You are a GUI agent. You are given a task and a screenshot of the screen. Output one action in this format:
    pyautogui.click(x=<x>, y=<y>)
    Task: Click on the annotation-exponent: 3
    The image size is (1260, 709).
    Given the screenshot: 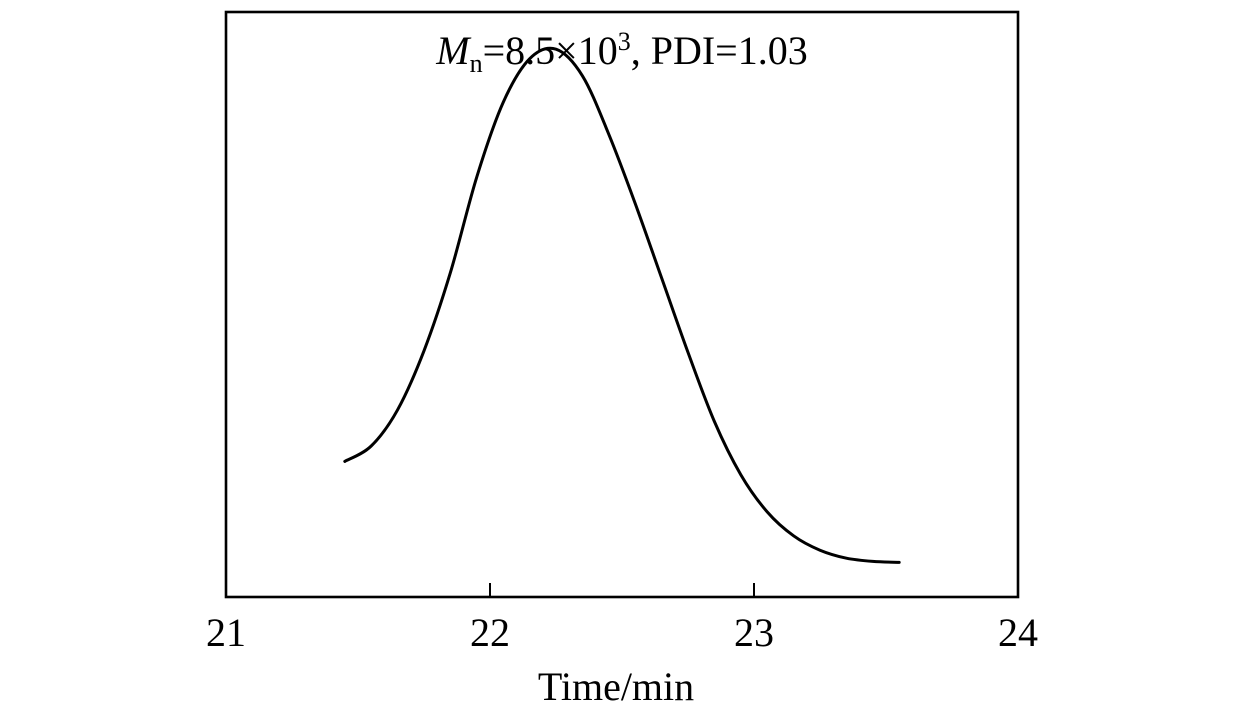 What is the action you would take?
    pyautogui.click(x=624, y=41)
    